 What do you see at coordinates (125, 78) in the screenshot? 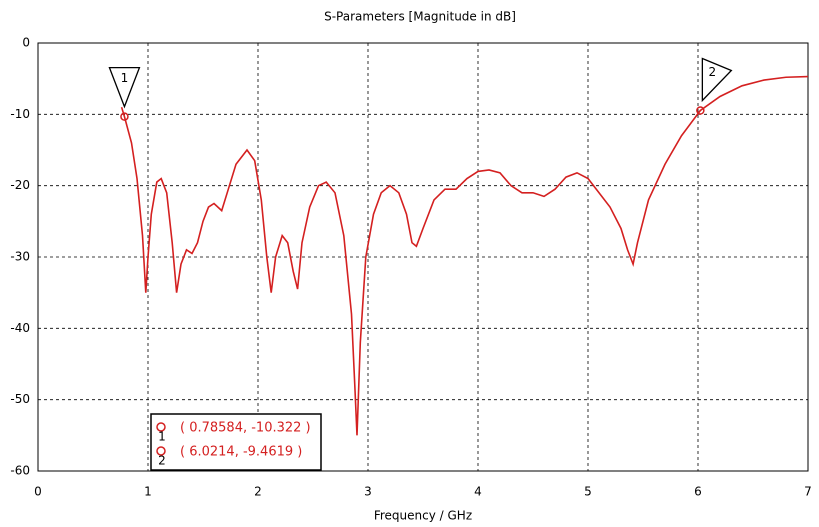
I see `marker-label: 1` at bounding box center [125, 78].